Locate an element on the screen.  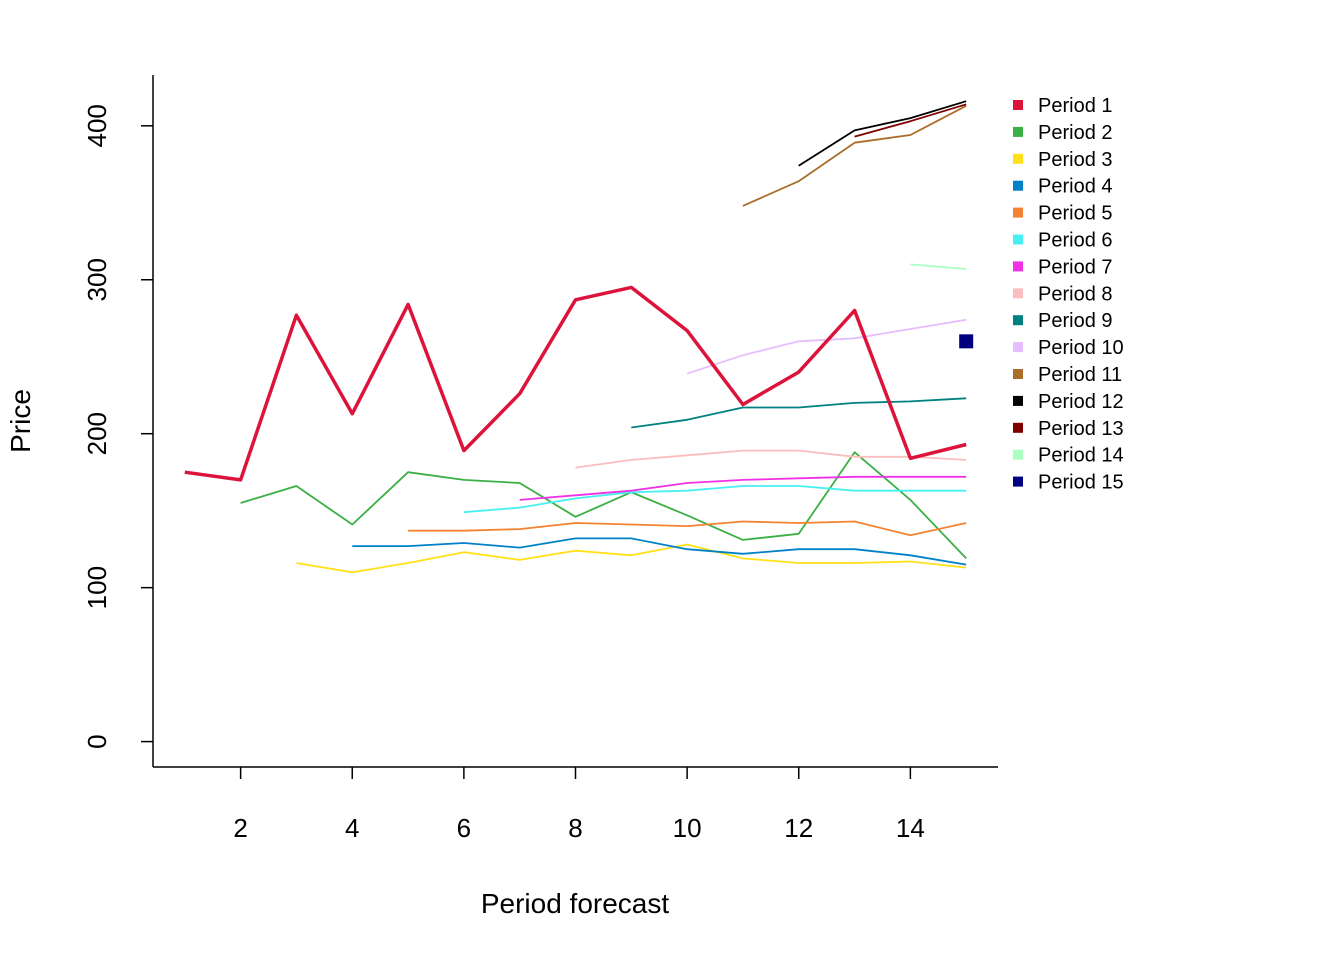
legend-label-period-6: Period 6 is located at coordinates (1075, 241).